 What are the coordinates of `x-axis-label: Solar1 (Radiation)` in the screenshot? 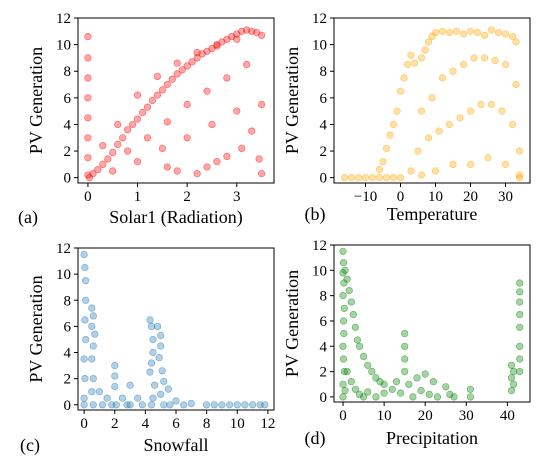 It's located at (175, 217).